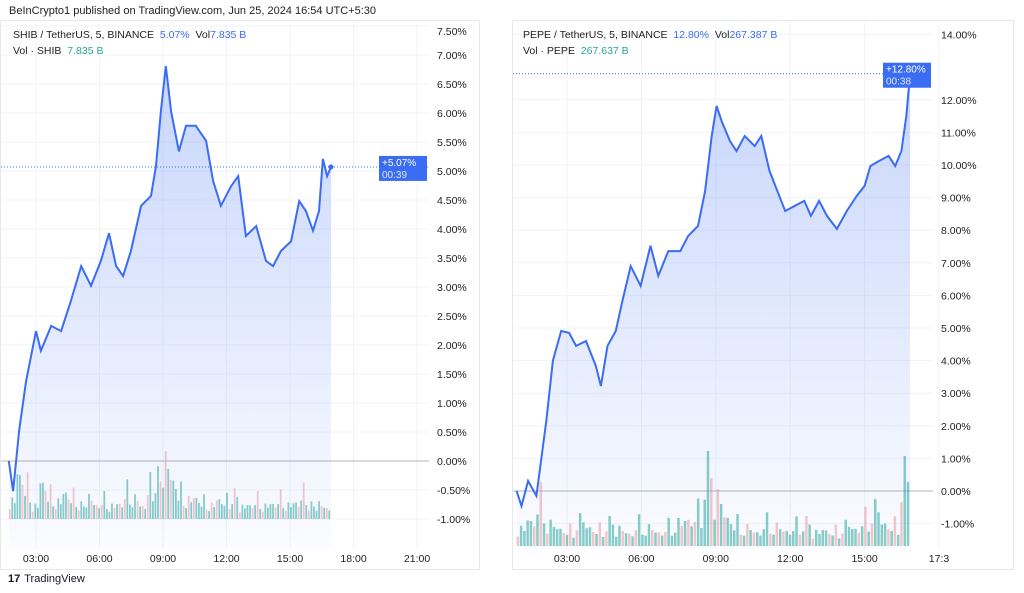  I want to click on change-value: 12.80%, so click(691, 35).